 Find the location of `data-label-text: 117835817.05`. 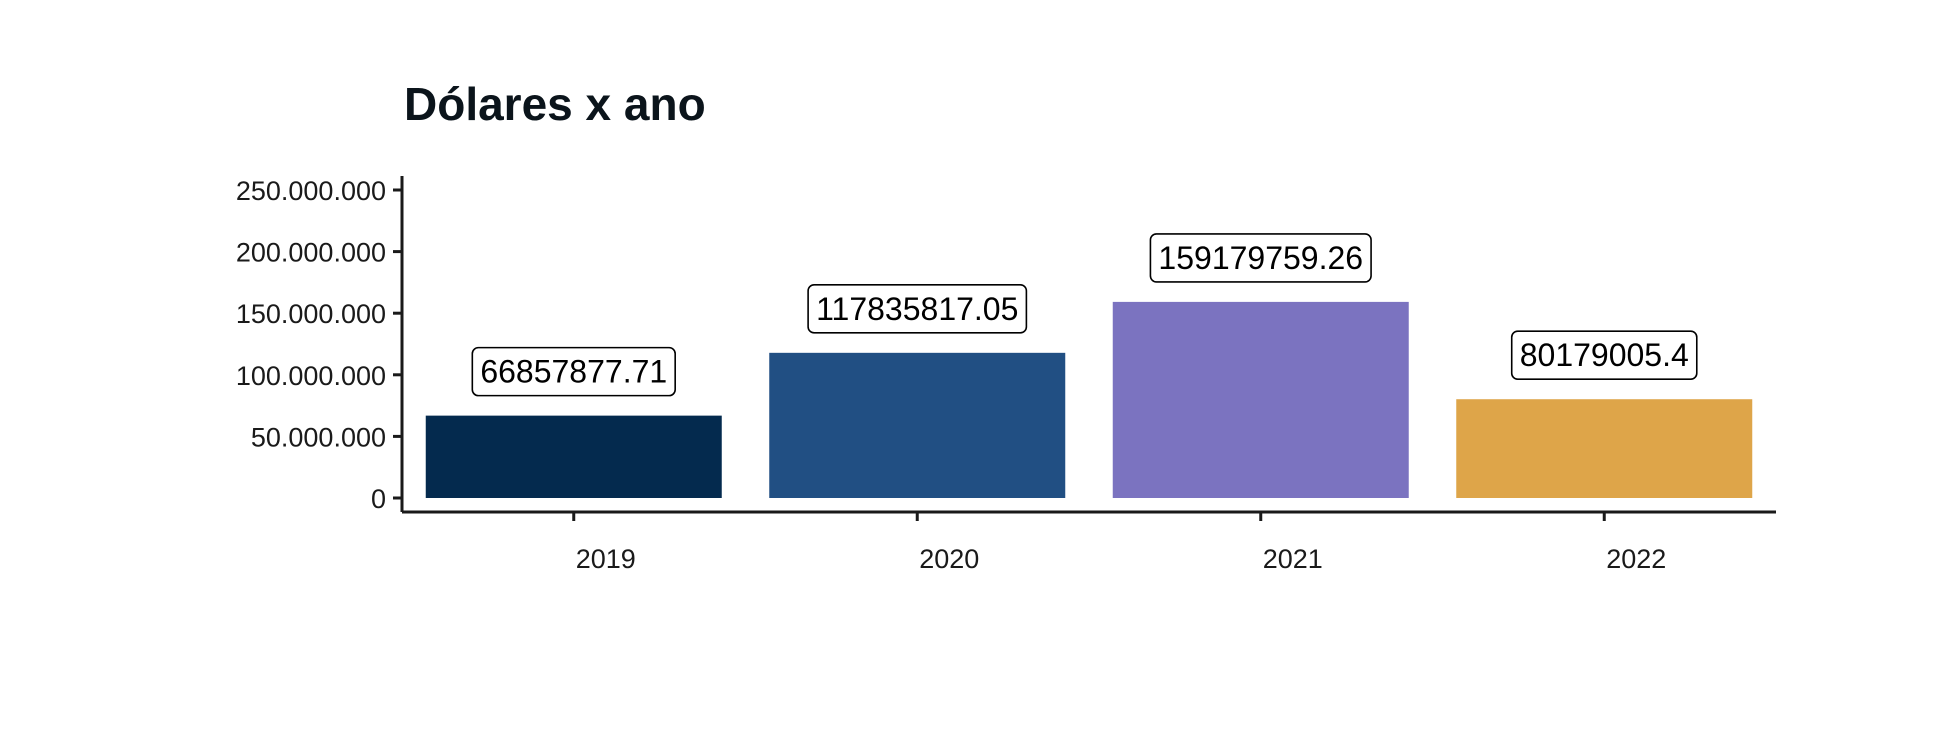

data-label-text: 117835817.05 is located at coordinates (917, 309).